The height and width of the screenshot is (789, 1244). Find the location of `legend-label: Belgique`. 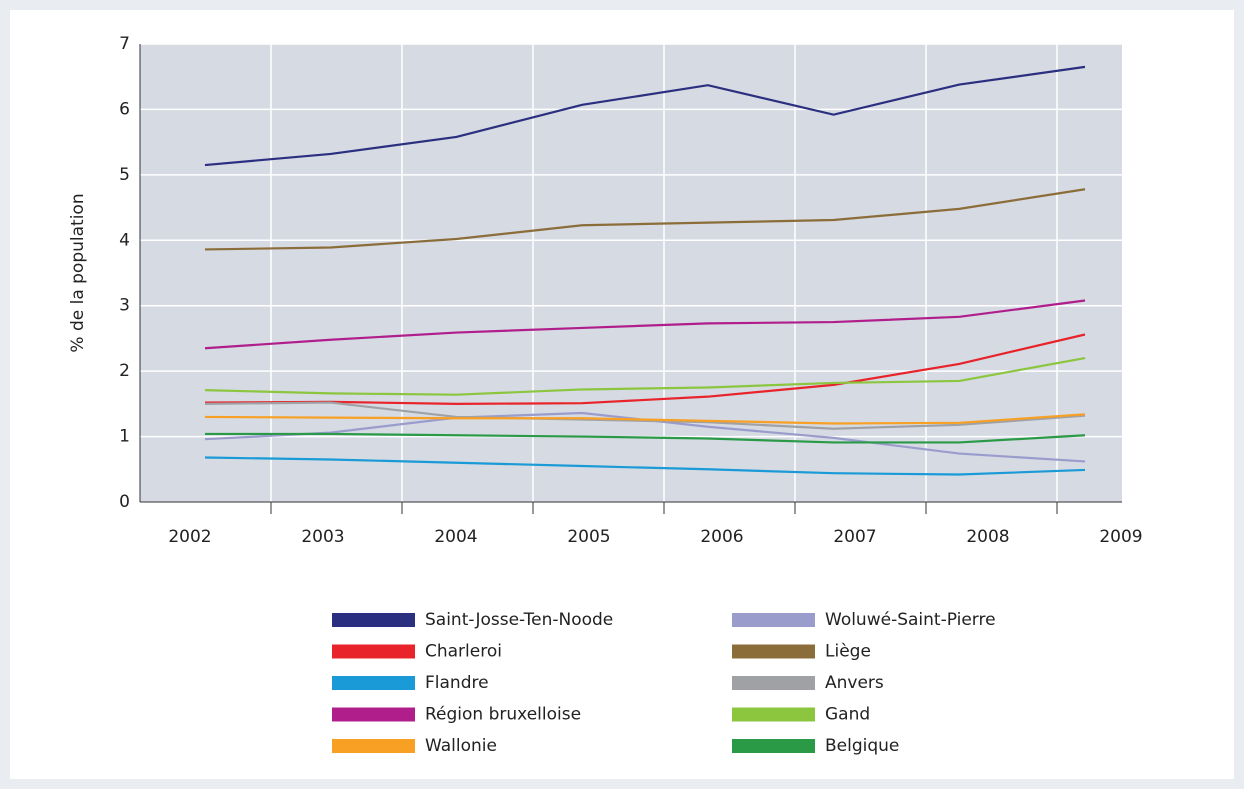

legend-label: Belgique is located at coordinates (862, 746).